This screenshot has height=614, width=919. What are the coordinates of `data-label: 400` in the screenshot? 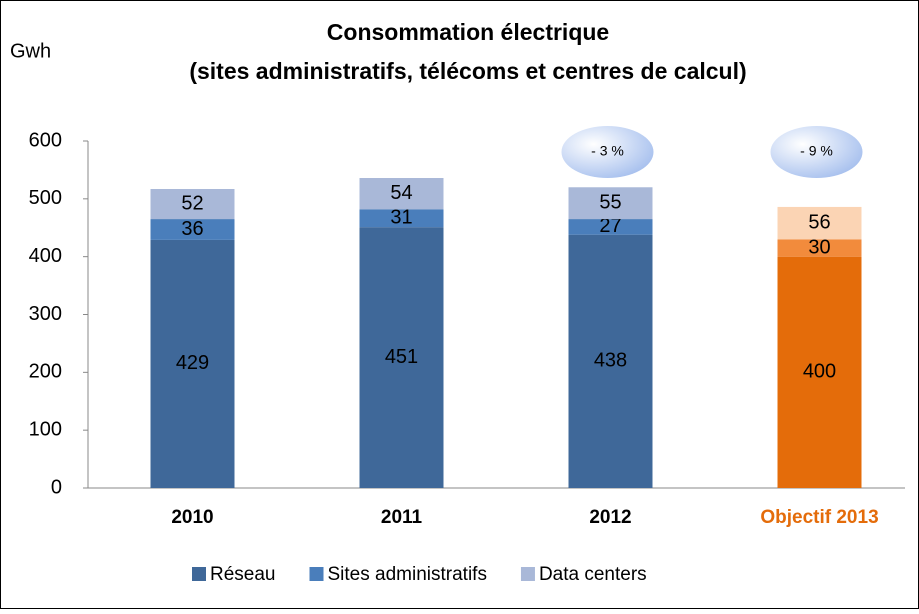 It's located at (819, 372).